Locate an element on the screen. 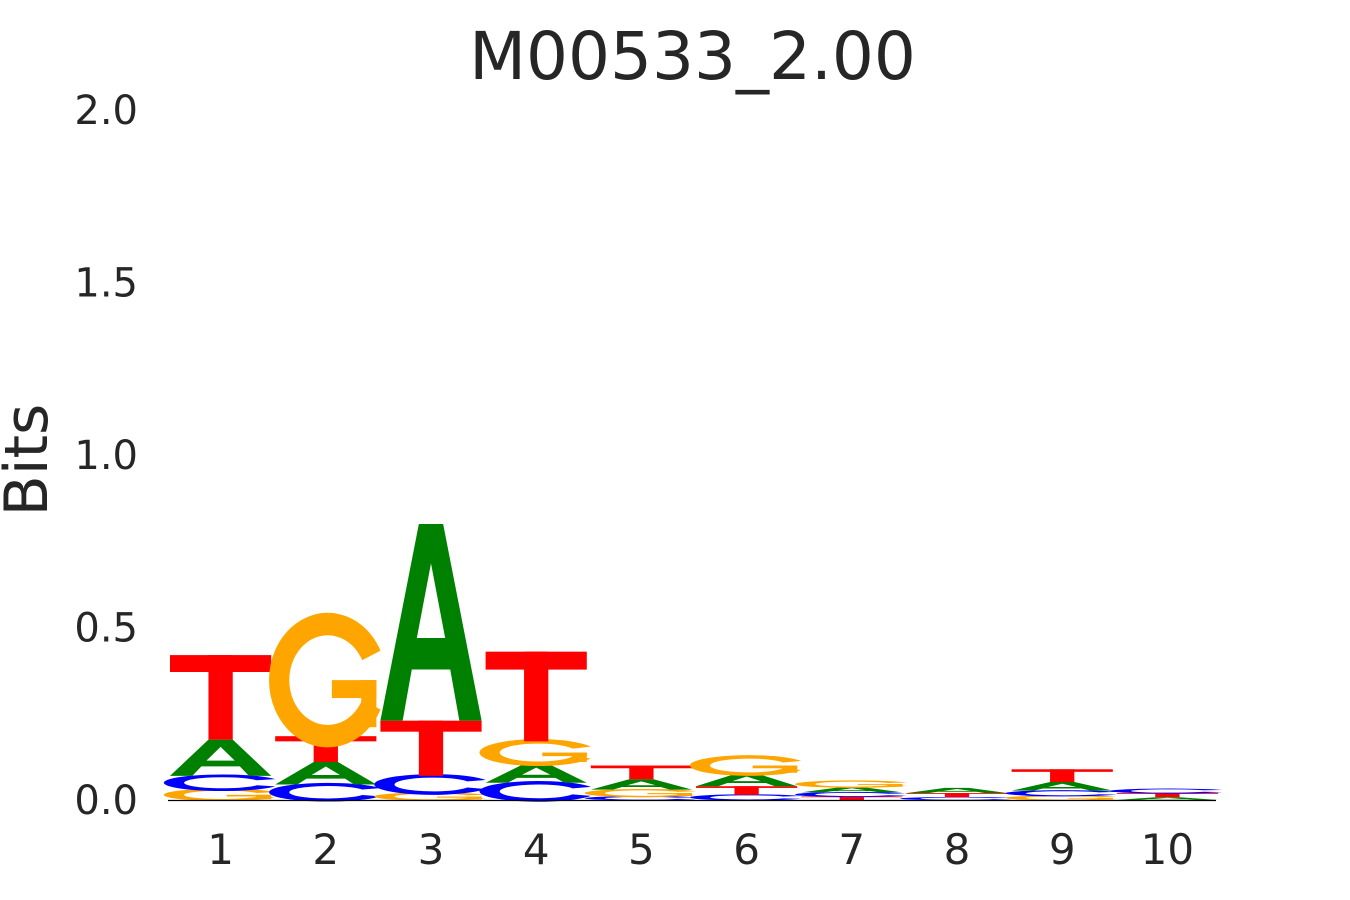 The height and width of the screenshot is (900, 1350). x-tick-label-2: 2 is located at coordinates (325, 849).